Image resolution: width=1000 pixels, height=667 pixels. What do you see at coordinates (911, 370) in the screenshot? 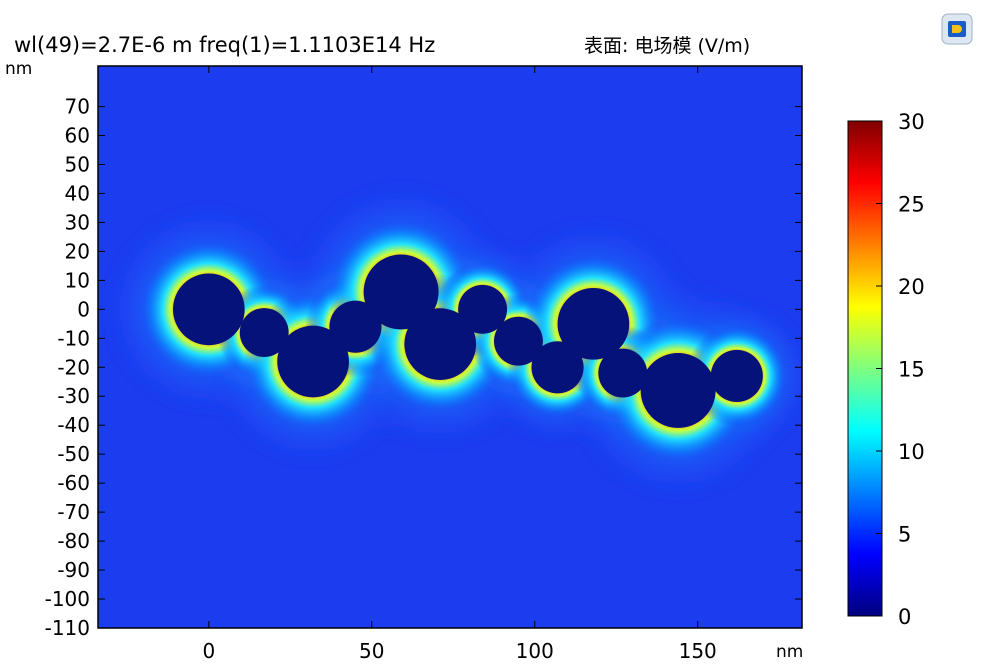
I see `colorbar-tick-label: 15` at bounding box center [911, 370].